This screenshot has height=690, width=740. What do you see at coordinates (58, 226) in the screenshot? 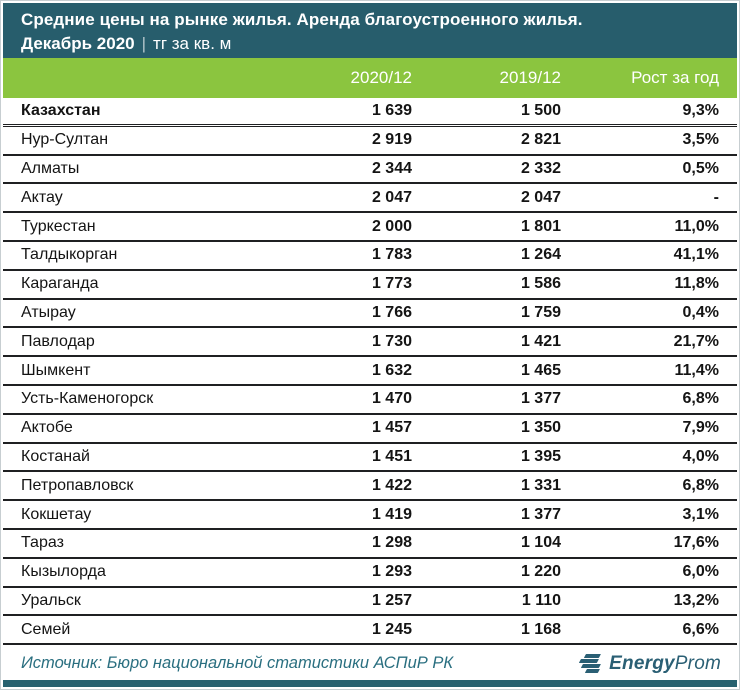
I see `region-name: Туркестан` at bounding box center [58, 226].